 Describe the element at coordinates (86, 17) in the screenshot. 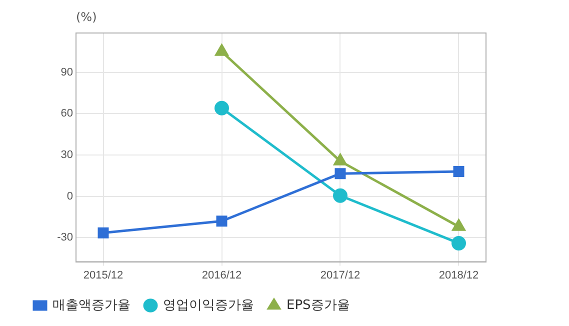

I see `y-axis-title: (%)` at that location.